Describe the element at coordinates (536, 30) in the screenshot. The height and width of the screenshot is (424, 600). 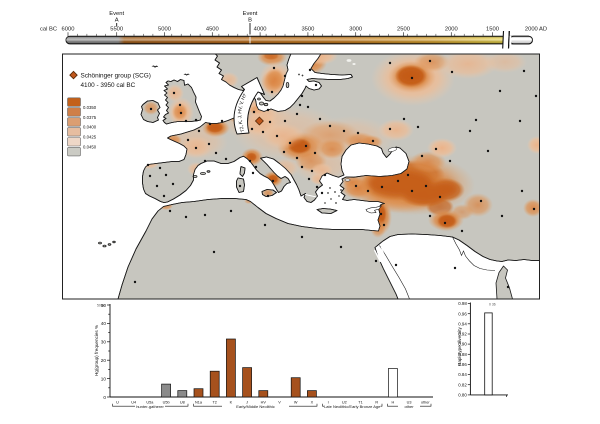
I see `svg-text: 2000 AD` at that location.